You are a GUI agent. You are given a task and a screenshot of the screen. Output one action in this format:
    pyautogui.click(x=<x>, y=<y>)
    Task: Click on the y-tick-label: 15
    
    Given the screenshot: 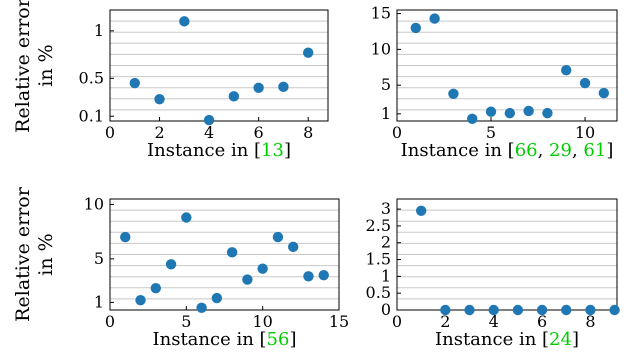 What is the action you would take?
    pyautogui.click(x=381, y=13)
    